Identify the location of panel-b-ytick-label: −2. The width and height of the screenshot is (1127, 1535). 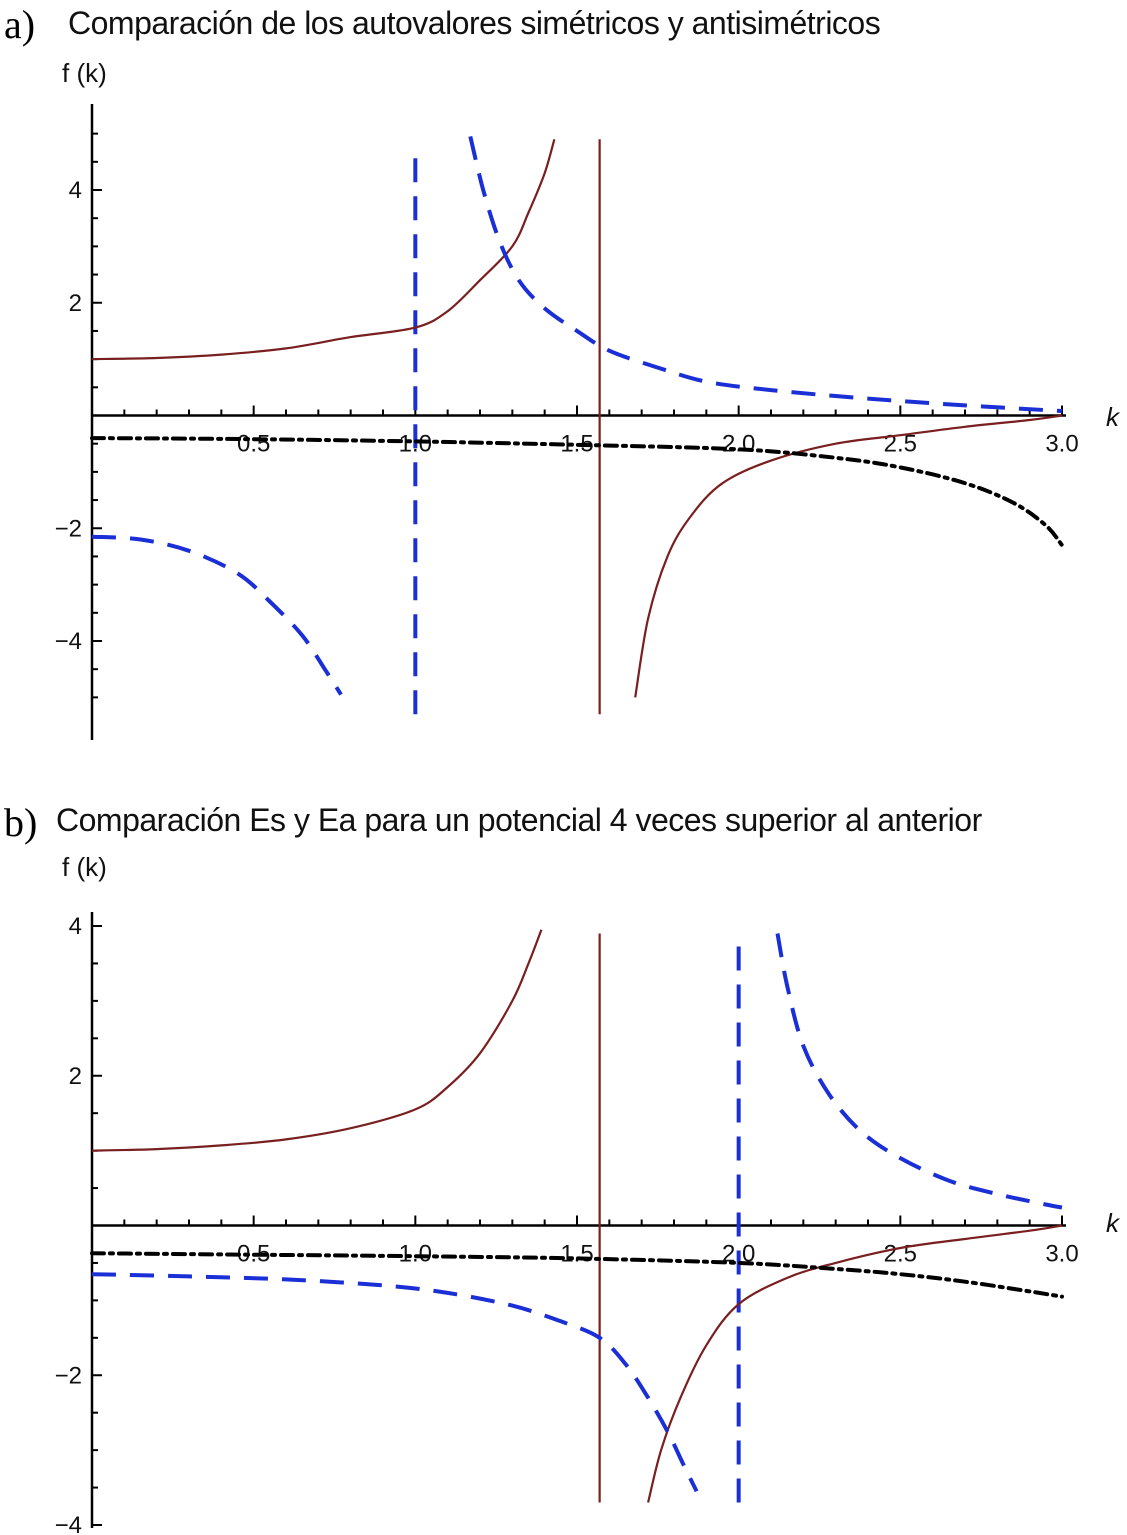
(68, 1375).